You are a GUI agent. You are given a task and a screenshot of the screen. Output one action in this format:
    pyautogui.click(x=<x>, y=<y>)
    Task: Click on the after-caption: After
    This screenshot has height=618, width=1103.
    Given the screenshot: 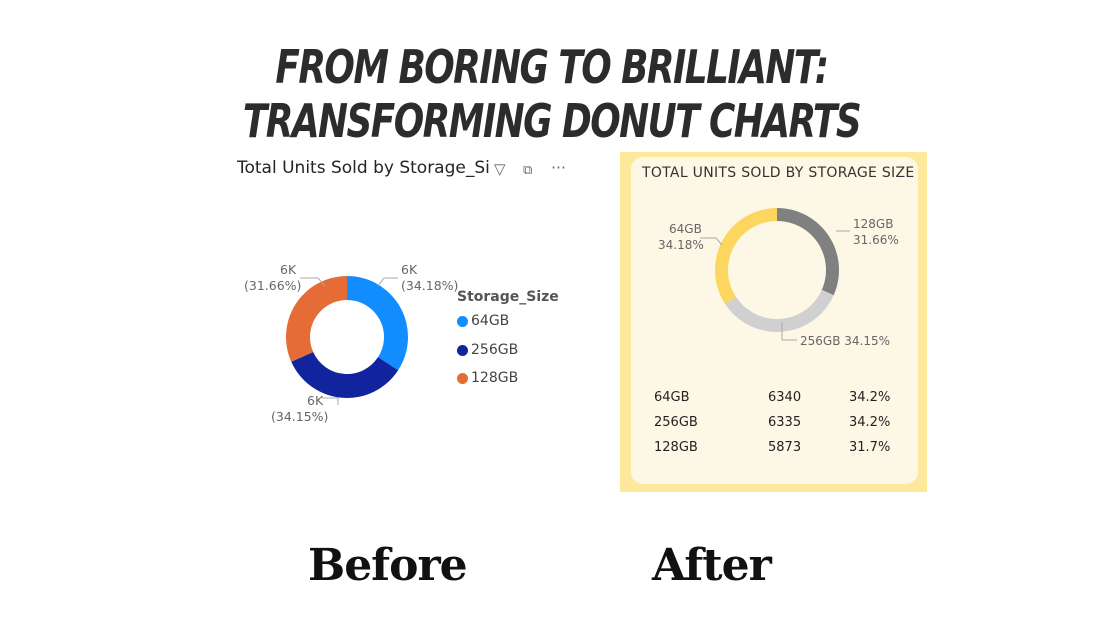 What is the action you would take?
    pyautogui.click(x=712, y=565)
    